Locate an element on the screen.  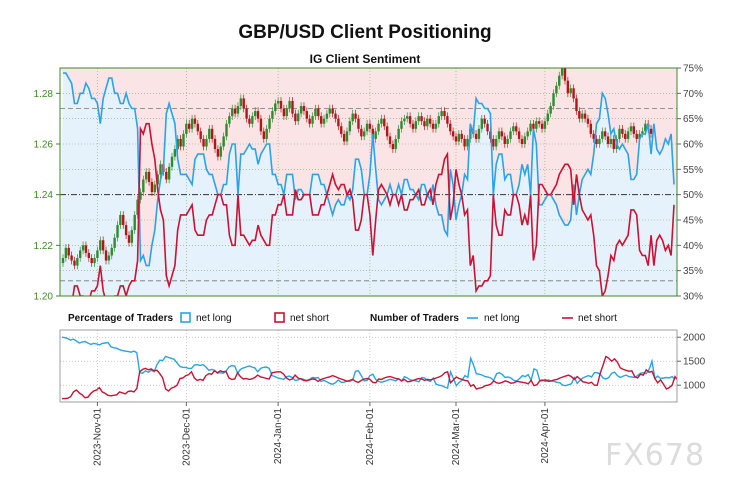
legend-num-long-label: net long is located at coordinates (502, 318).